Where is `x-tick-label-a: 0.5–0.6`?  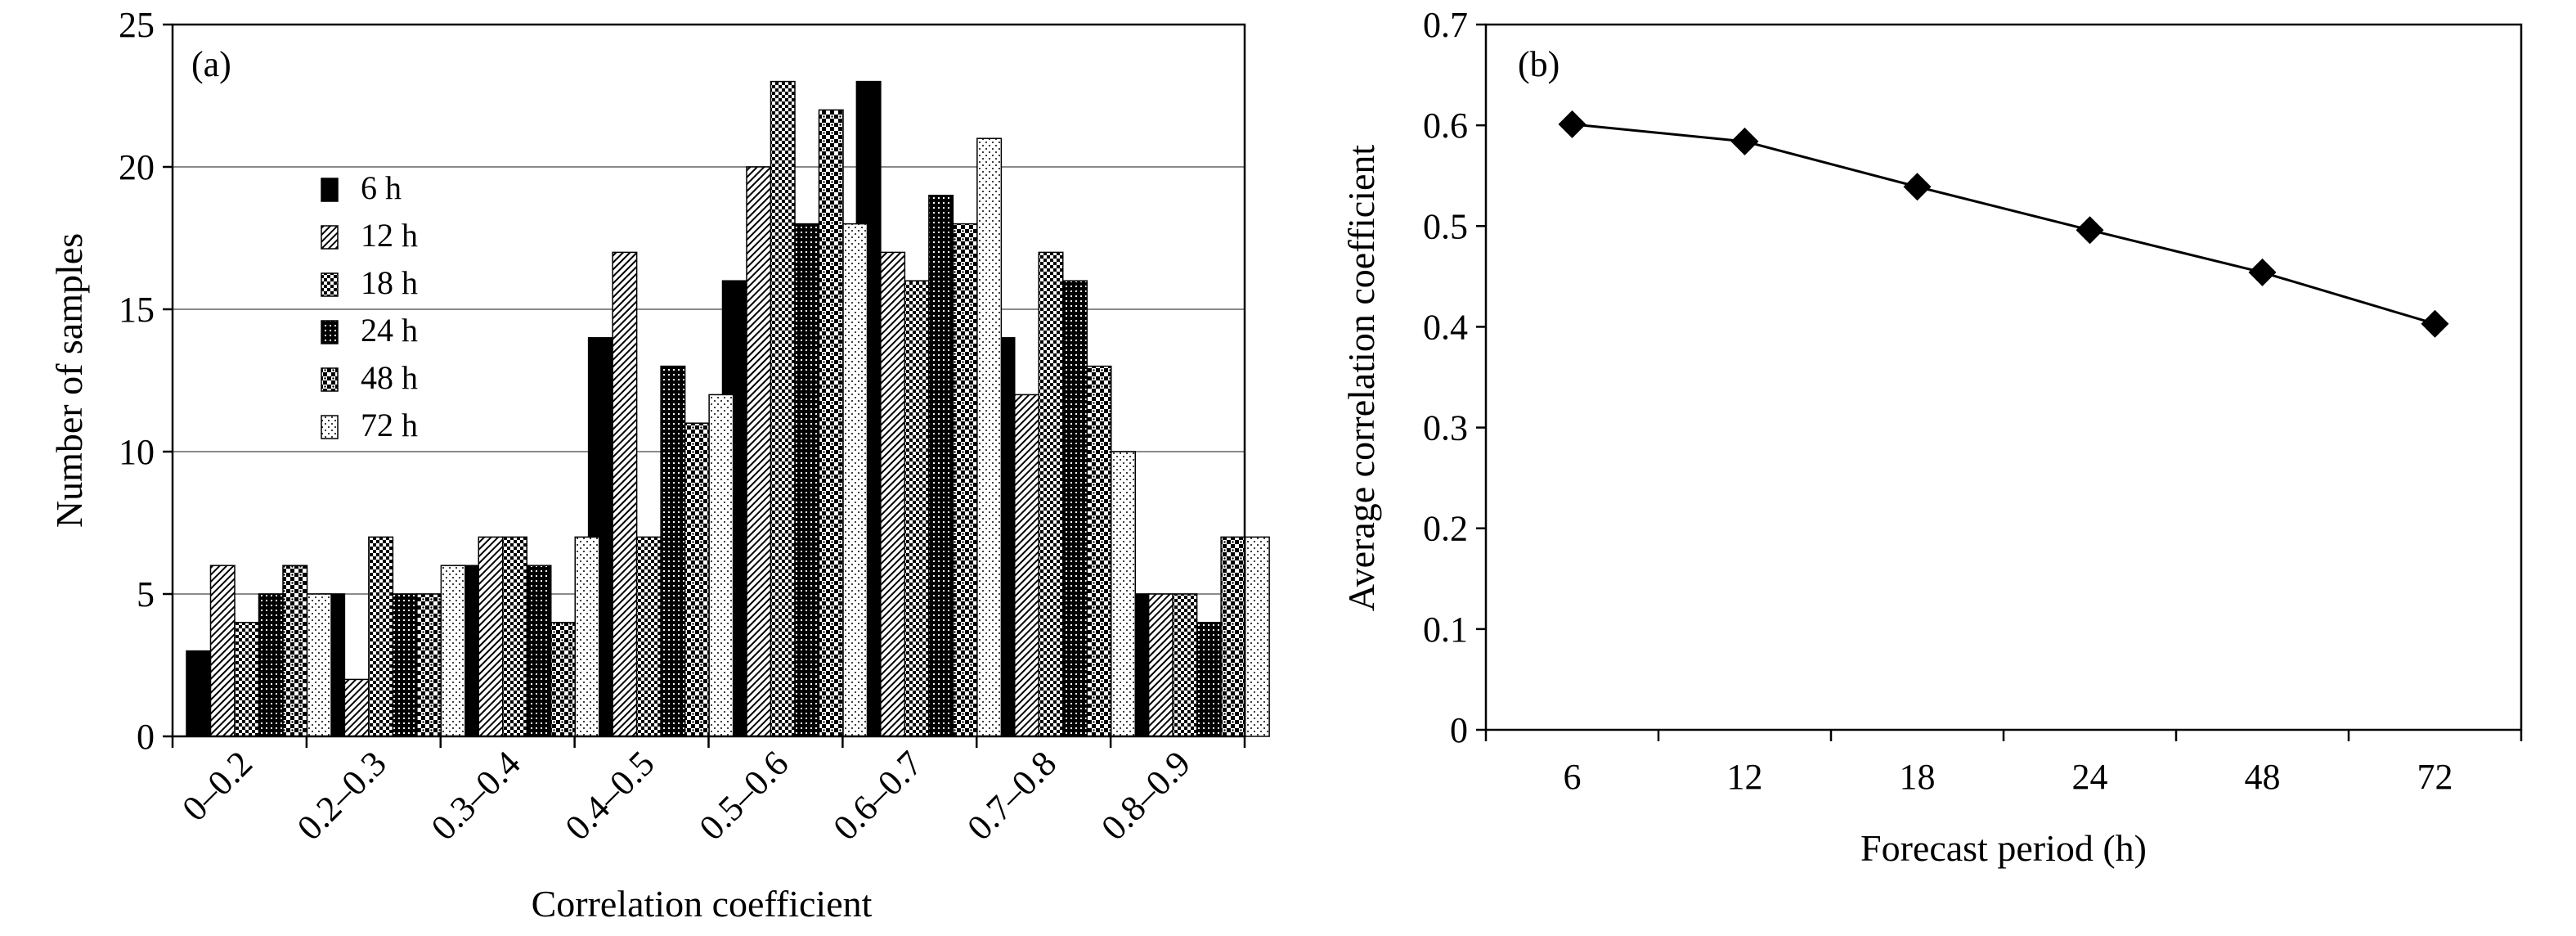
x-tick-label-a: 0.5–0.6 is located at coordinates (744, 796).